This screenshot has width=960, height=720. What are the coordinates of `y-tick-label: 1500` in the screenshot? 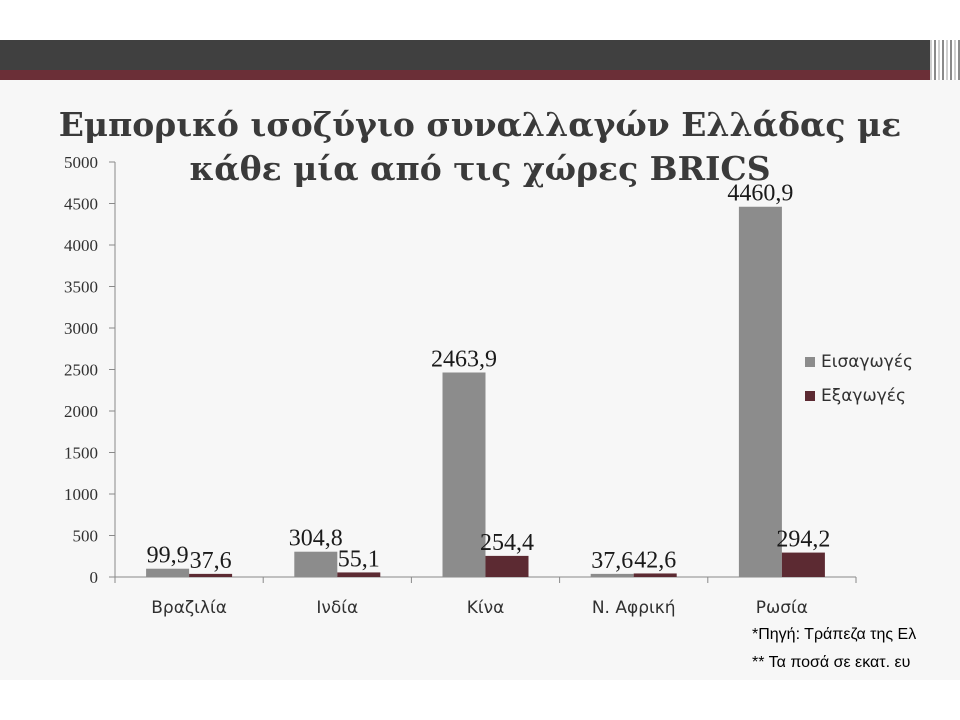 It's located at (81, 453).